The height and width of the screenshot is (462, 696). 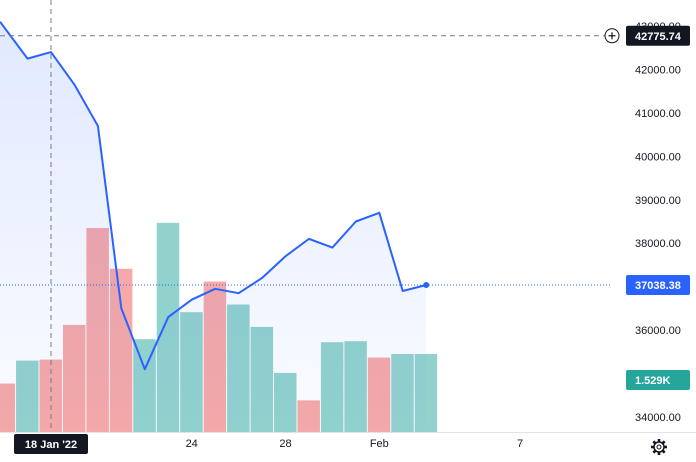 What do you see at coordinates (192, 444) in the screenshot?
I see `time-tick-label: 24` at bounding box center [192, 444].